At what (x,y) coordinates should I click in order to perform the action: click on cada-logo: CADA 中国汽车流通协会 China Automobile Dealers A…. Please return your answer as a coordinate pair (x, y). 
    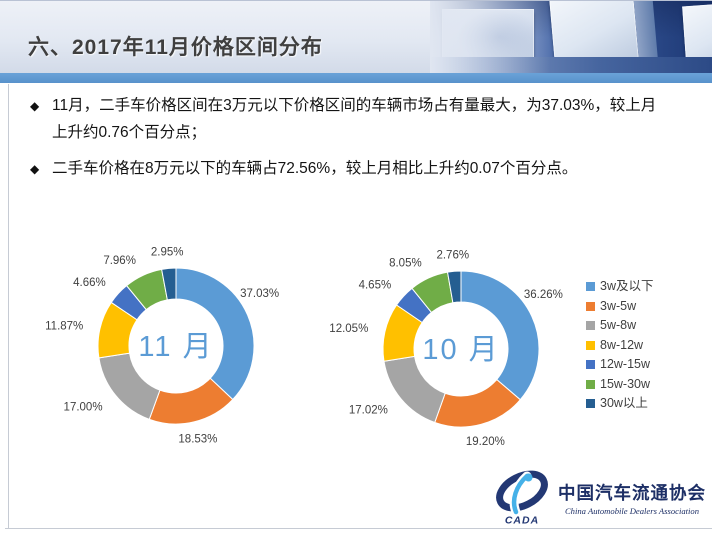
    Looking at the image, I should click on (600, 498).